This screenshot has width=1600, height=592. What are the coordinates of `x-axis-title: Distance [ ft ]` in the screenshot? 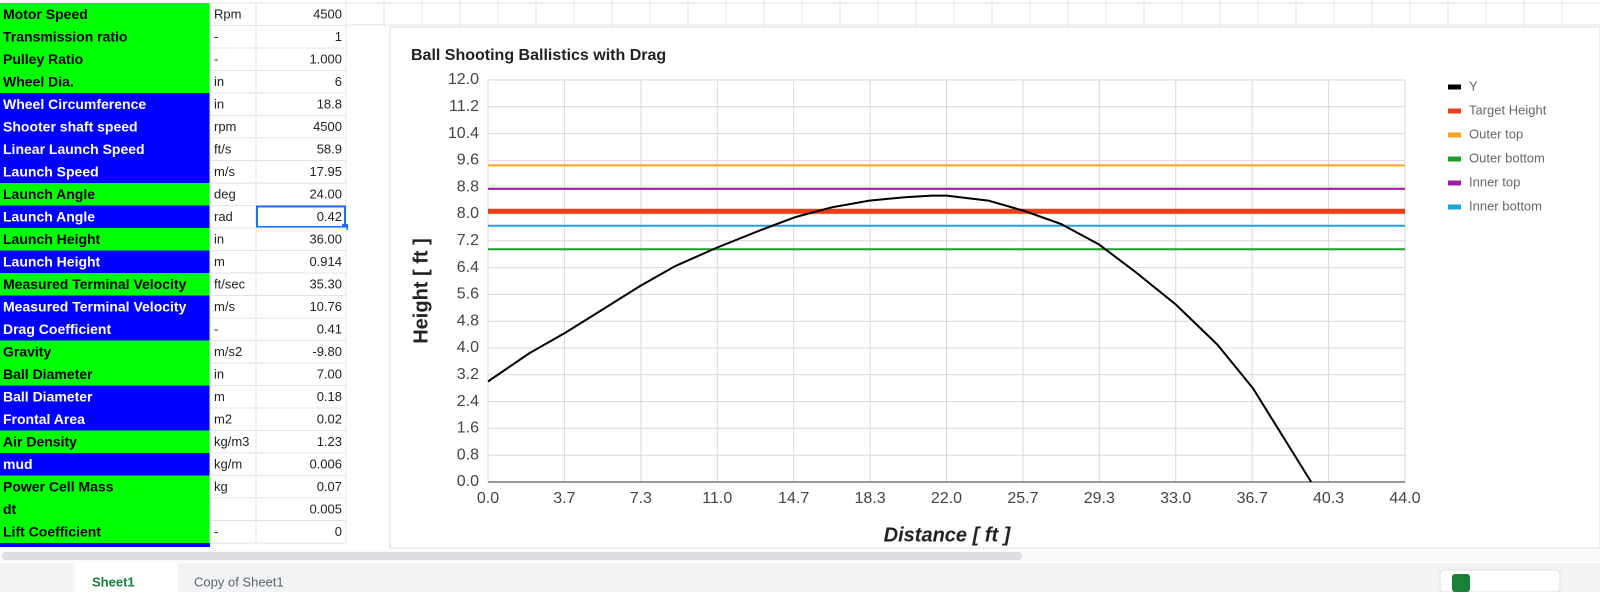 It's located at (948, 535).